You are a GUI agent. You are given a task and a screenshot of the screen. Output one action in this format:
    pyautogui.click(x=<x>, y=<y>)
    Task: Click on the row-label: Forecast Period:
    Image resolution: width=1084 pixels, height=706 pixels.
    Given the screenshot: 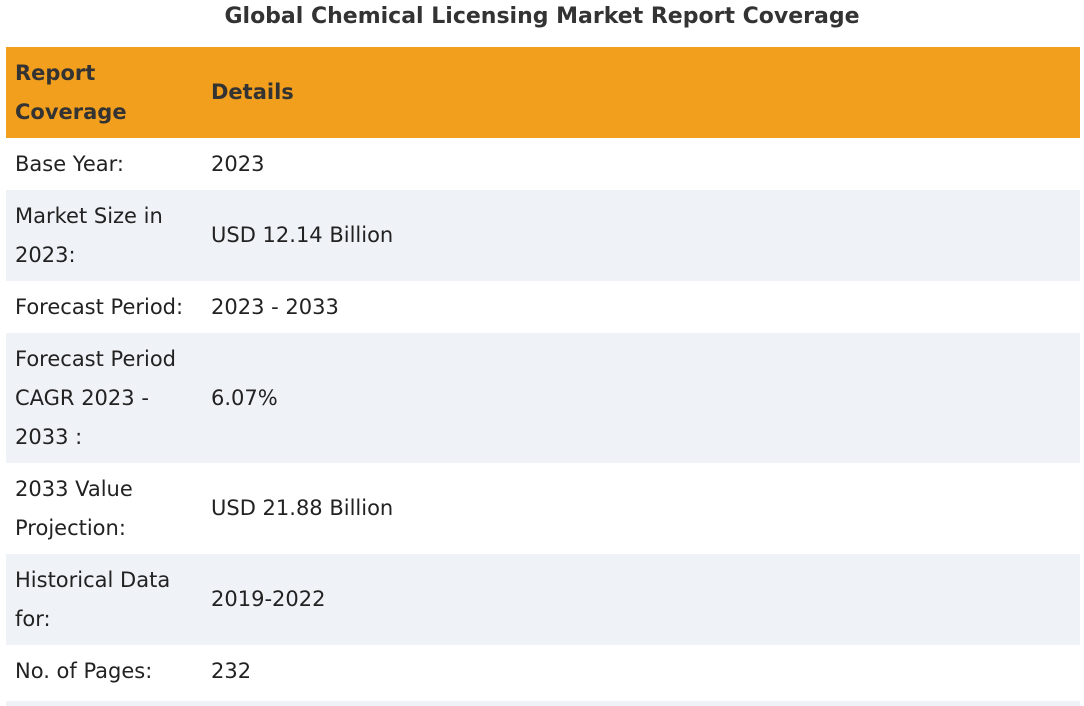 What is the action you would take?
    pyautogui.click(x=99, y=306)
    